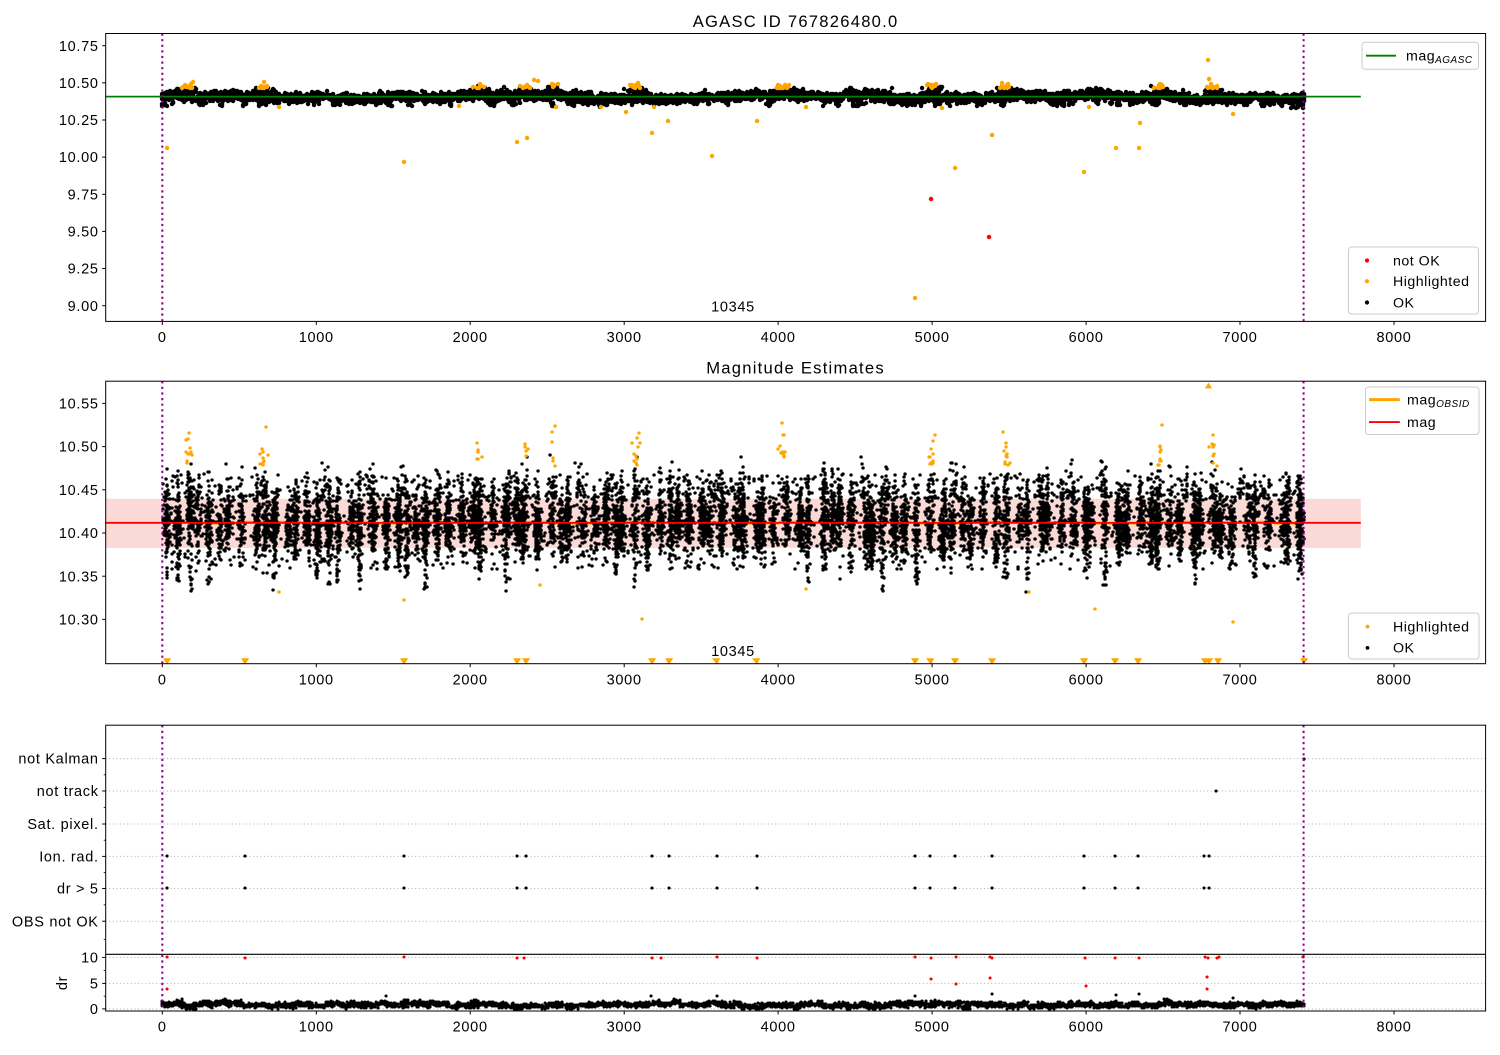 The height and width of the screenshot is (1055, 1500). What do you see at coordinates (83, 307) in the screenshot?
I see `svg-text: 9.00` at bounding box center [83, 307].